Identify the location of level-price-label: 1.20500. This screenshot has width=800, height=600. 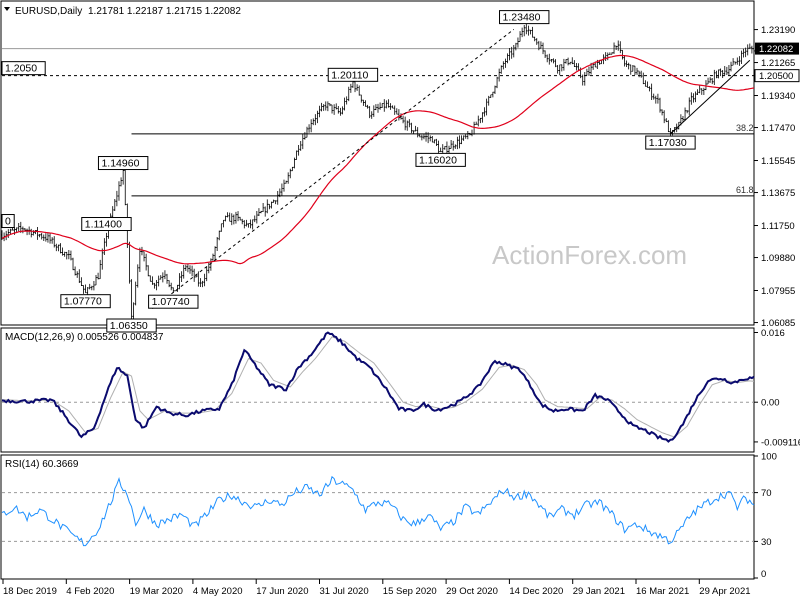
(776, 76).